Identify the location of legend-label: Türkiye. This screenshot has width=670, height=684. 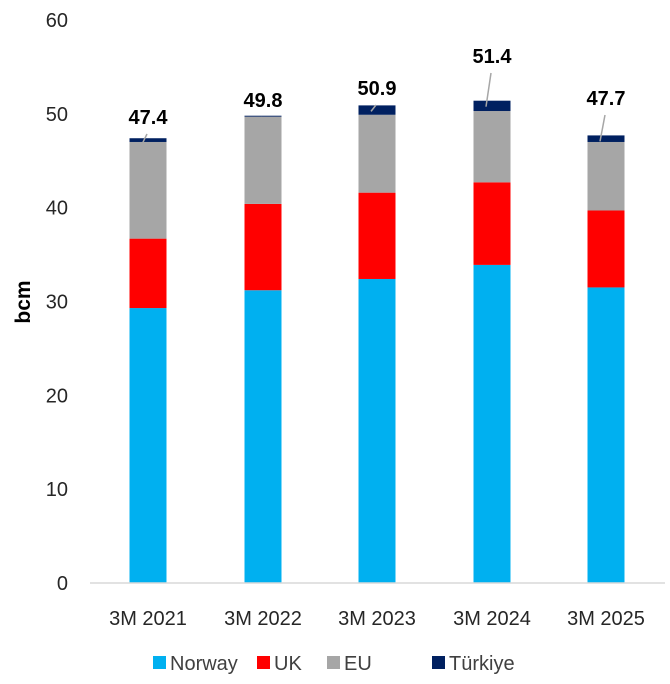
(482, 664).